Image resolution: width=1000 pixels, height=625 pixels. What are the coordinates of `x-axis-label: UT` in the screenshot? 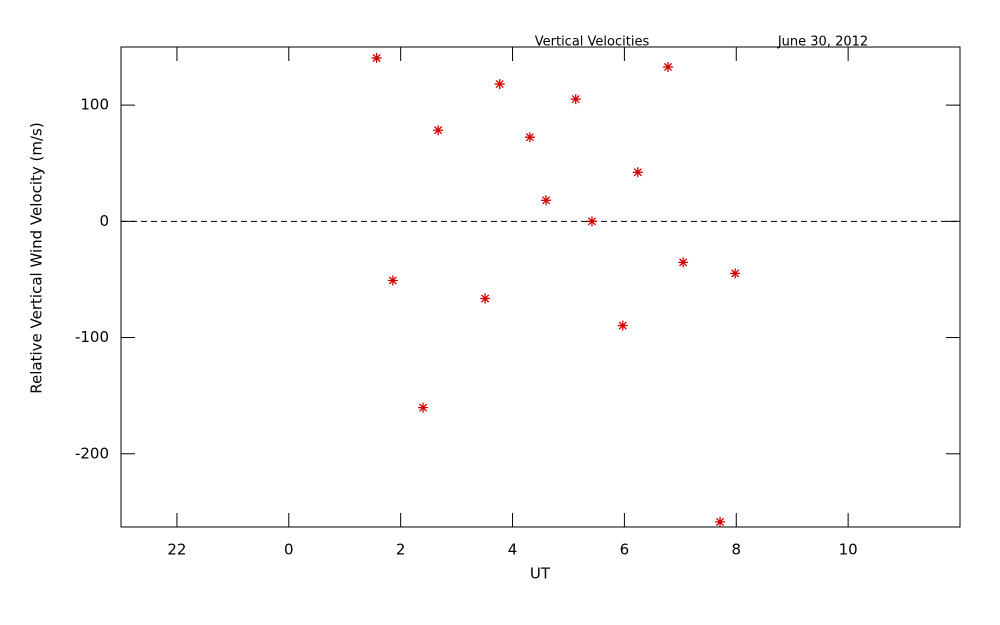 It's located at (540, 574).